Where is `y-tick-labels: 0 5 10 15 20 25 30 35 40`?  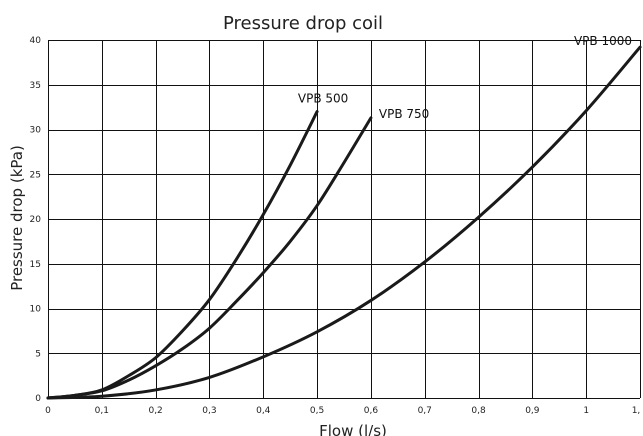 y-tick-labels: 0 5 10 15 20 25 30 35 40 is located at coordinates (36, 220).